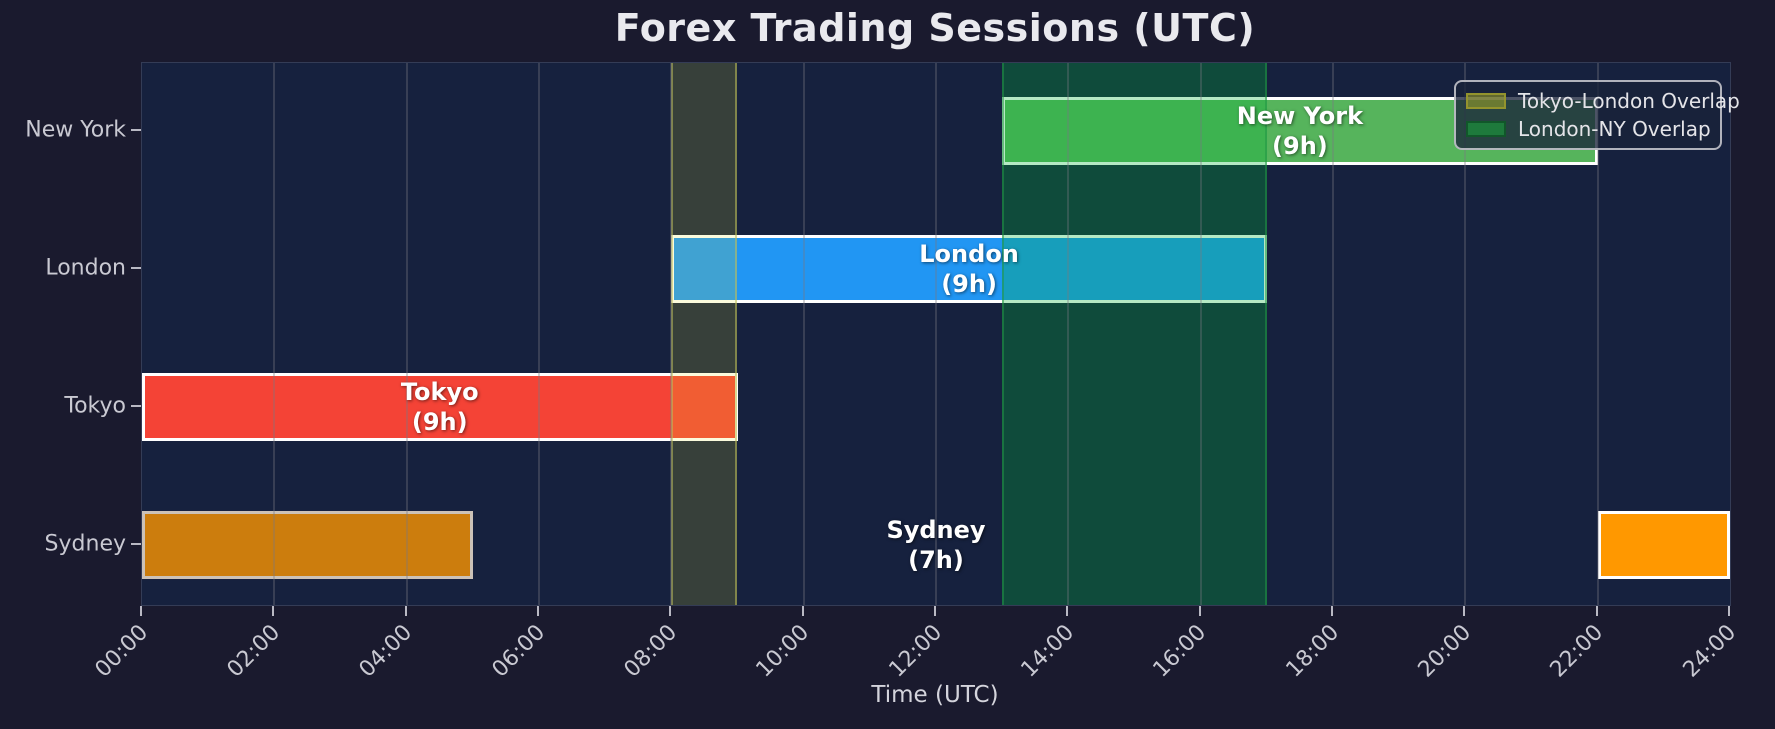 This screenshot has width=1775, height=729. What do you see at coordinates (439, 392) in the screenshot?
I see `session-label-name: Tokyo` at bounding box center [439, 392].